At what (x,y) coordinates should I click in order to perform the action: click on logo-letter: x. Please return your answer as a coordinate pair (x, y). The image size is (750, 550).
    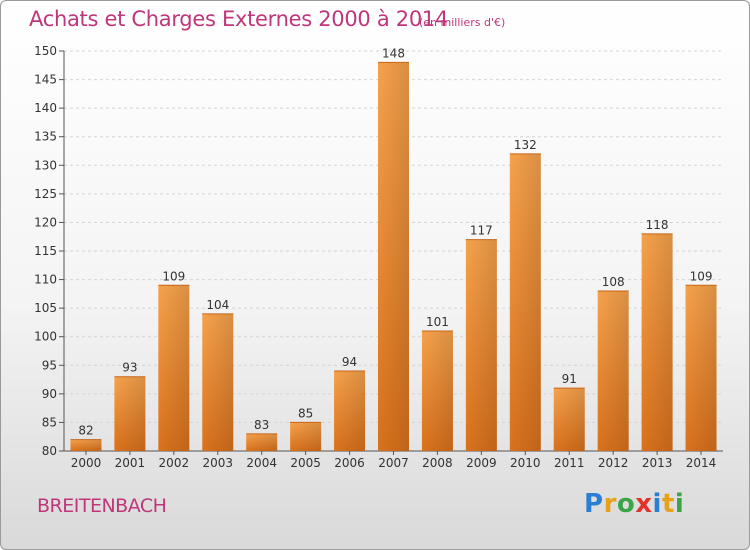
    Looking at the image, I should click on (644, 504).